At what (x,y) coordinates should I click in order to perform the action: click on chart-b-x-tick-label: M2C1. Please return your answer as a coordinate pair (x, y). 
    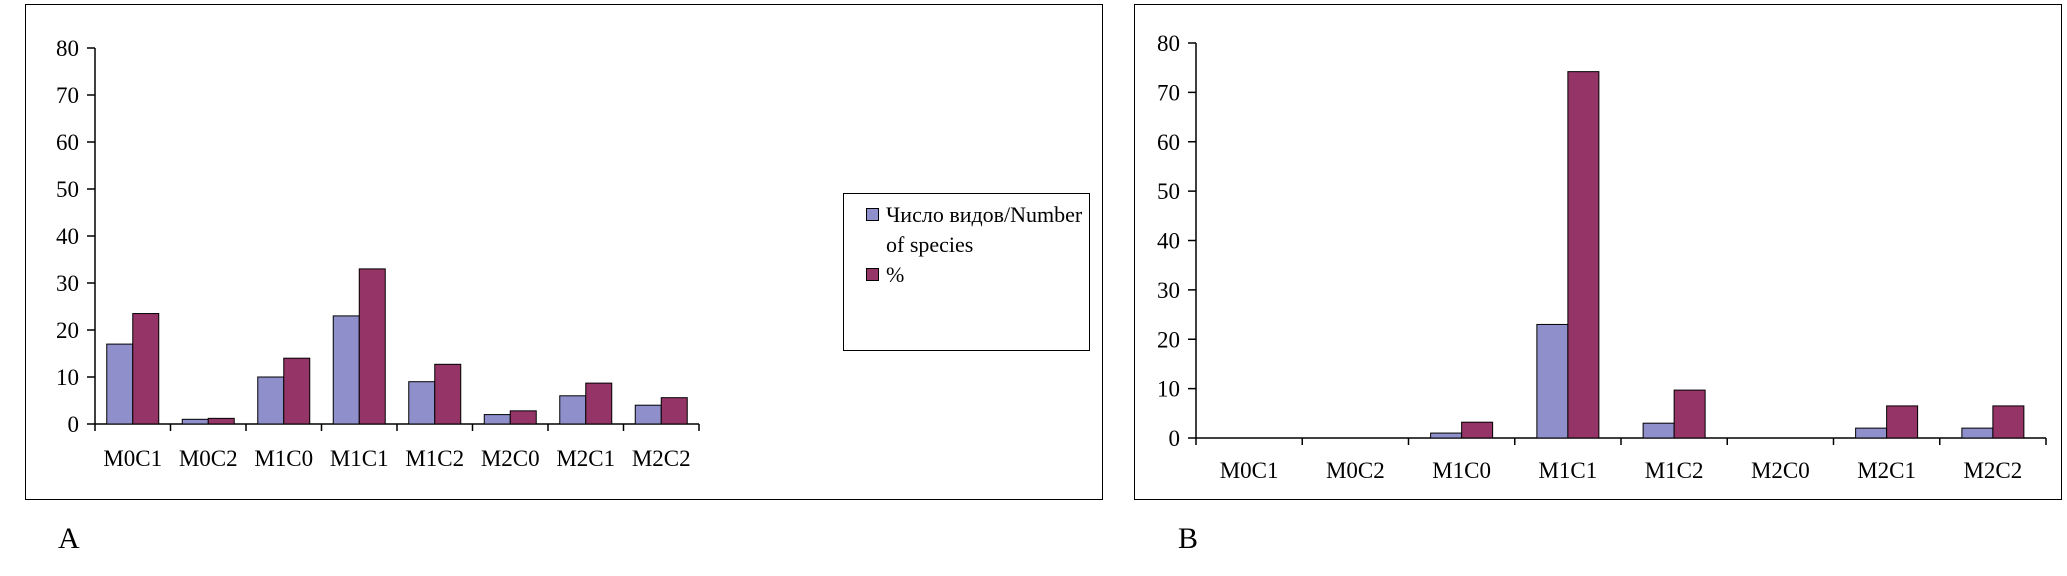
    Looking at the image, I should click on (1886, 470).